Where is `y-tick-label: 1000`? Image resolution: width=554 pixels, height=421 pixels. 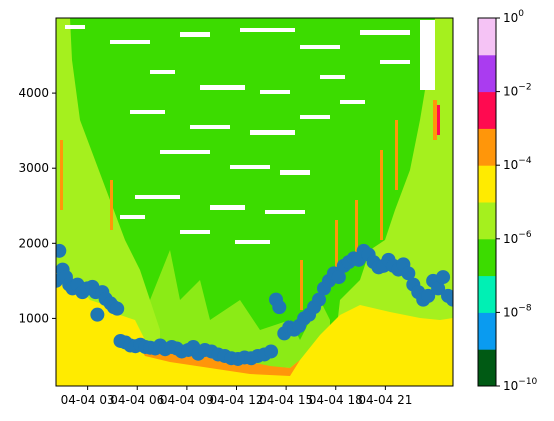 y-tick-label: 1000 is located at coordinates (33, 318).